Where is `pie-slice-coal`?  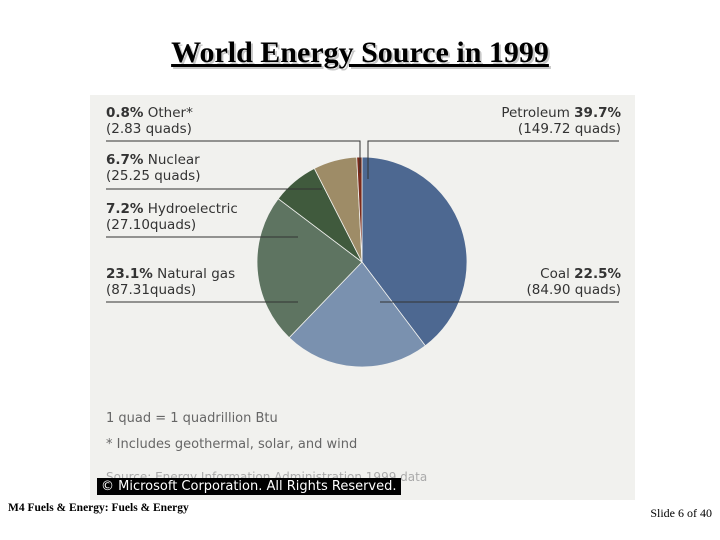
pie-slice-coal is located at coordinates (357, 314).